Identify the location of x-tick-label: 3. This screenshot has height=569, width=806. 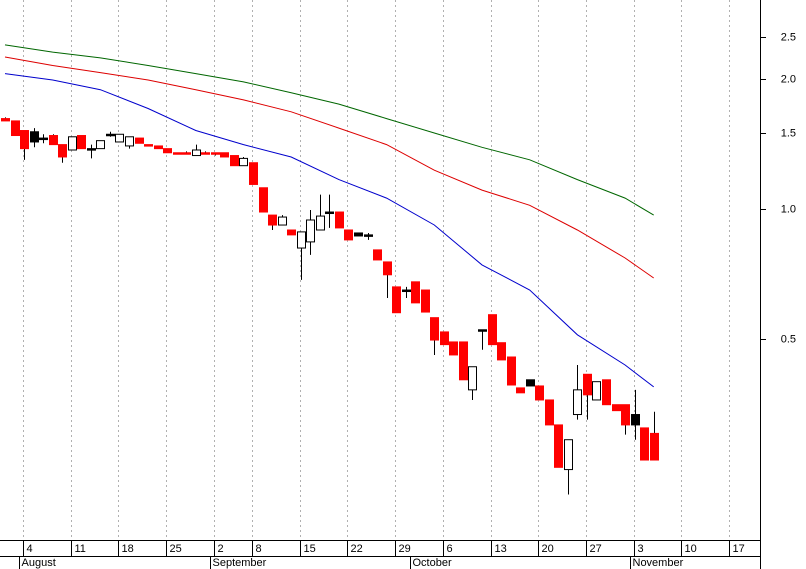
(641, 549).